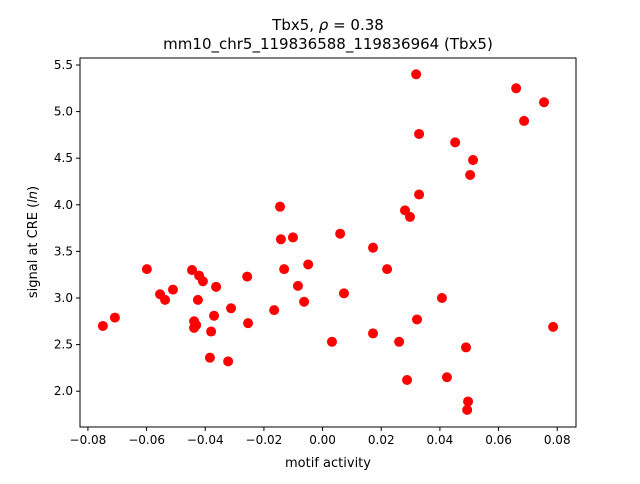 This screenshot has width=640, height=484. I want to click on x-tick-label: 0.04, so click(440, 440).